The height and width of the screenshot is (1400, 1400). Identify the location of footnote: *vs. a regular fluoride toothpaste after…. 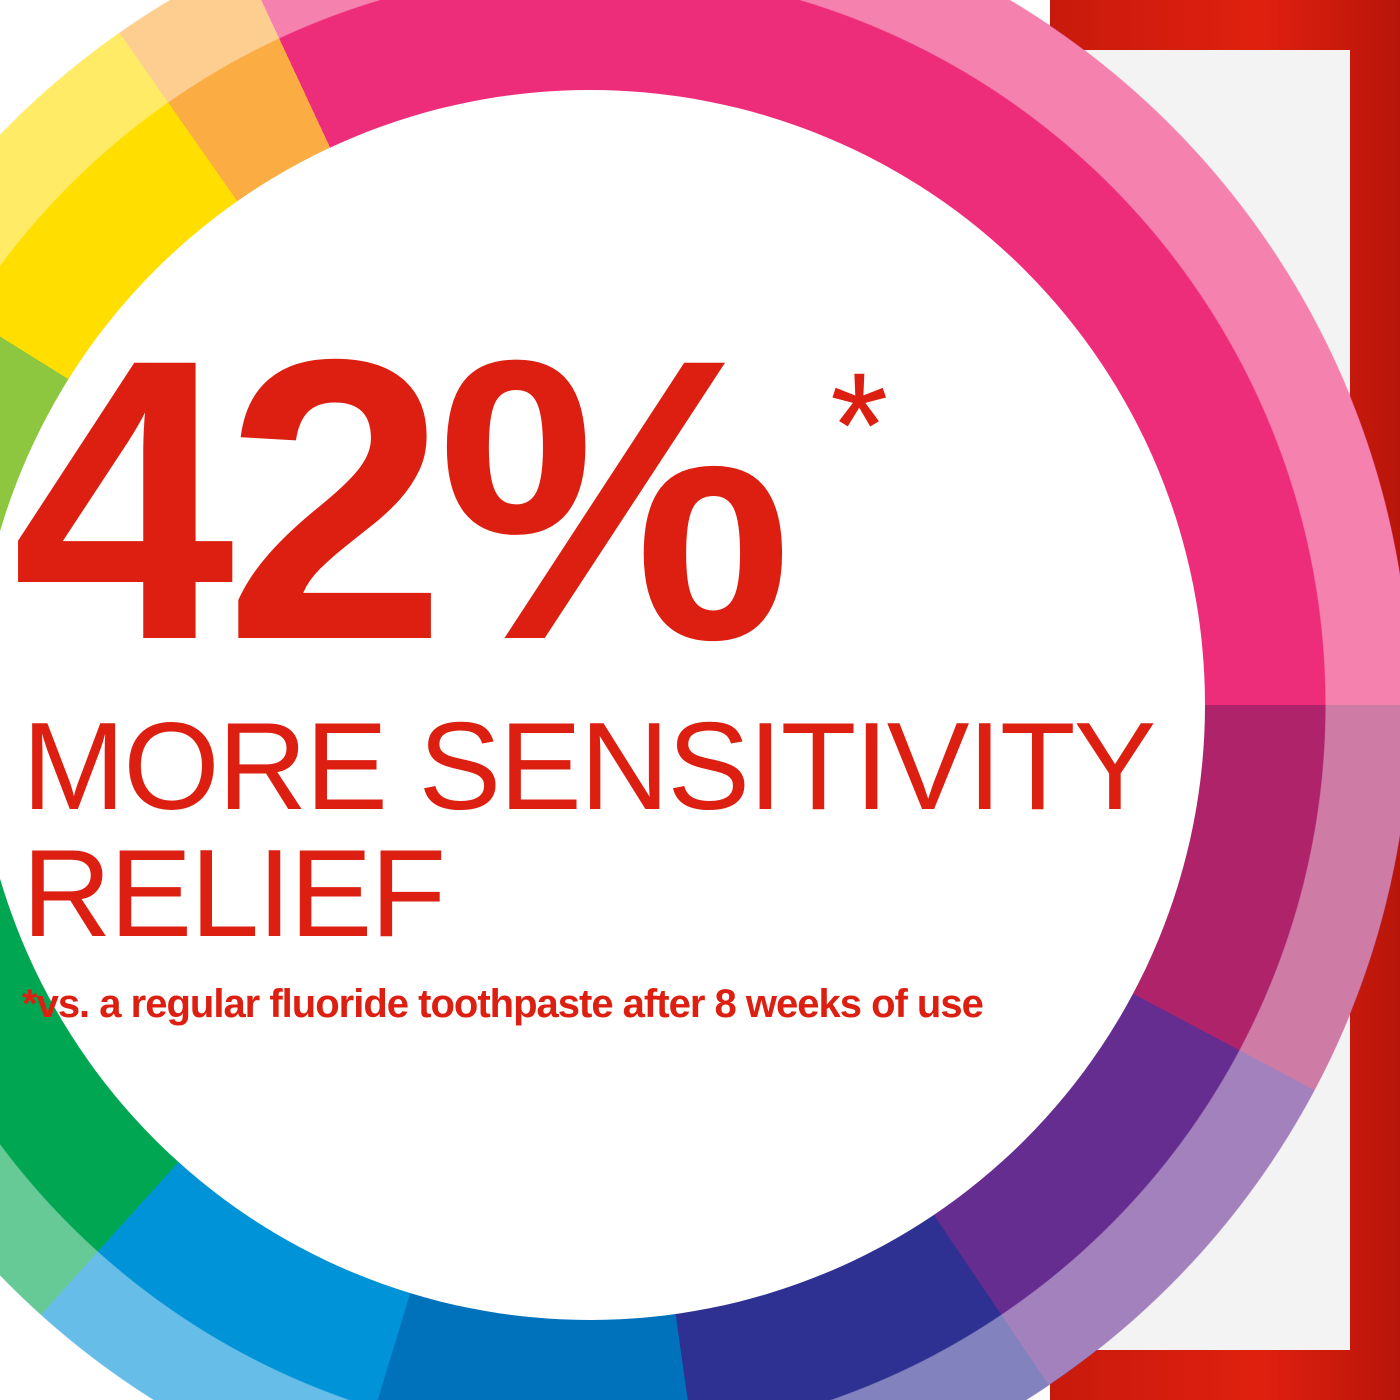
(503, 1004).